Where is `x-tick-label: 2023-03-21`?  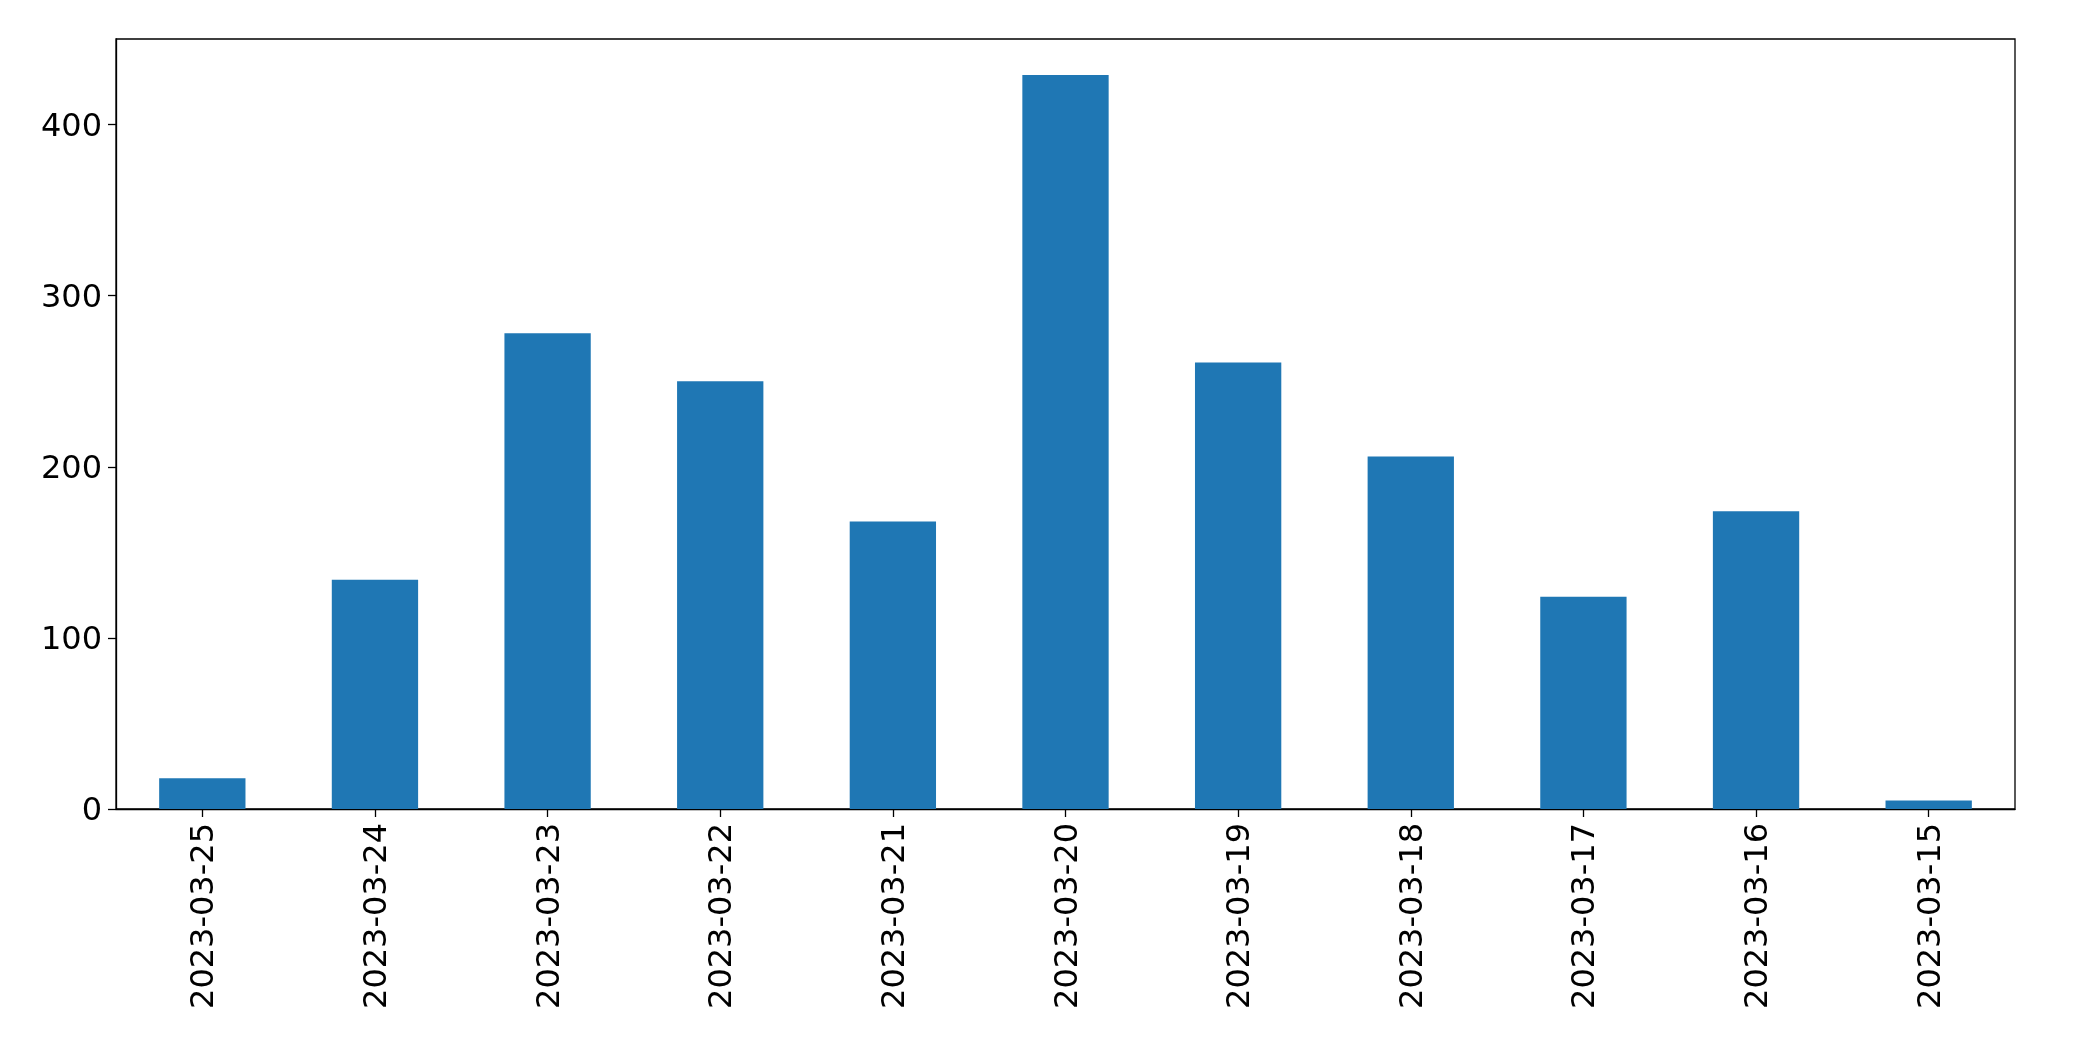
x-tick-label: 2023-03-21 is located at coordinates (892, 916).